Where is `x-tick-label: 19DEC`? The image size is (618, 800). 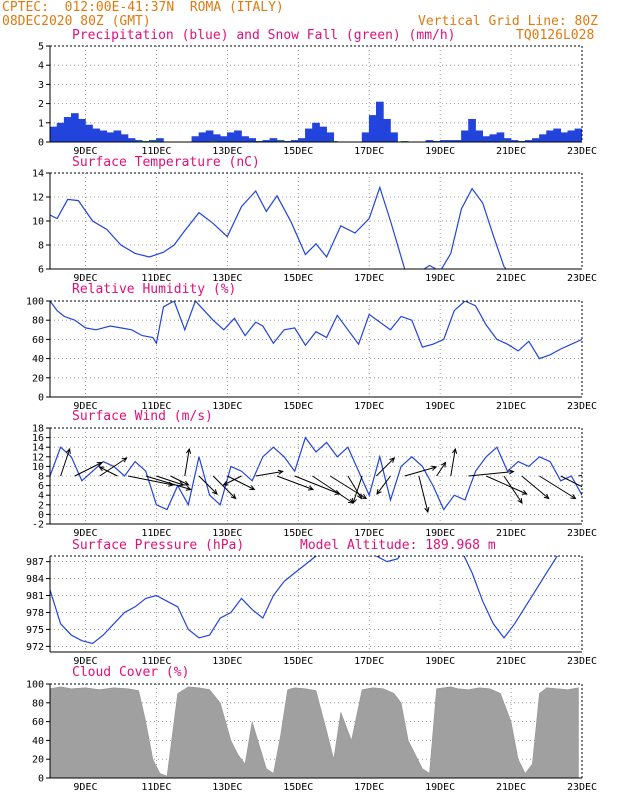
x-tick-label: 19DEC is located at coordinates (440, 278).